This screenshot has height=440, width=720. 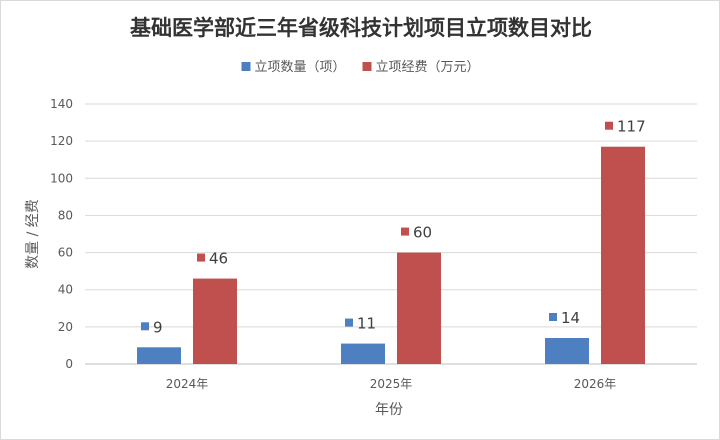 What do you see at coordinates (61, 141) in the screenshot?
I see `y-tick-label: 120` at bounding box center [61, 141].